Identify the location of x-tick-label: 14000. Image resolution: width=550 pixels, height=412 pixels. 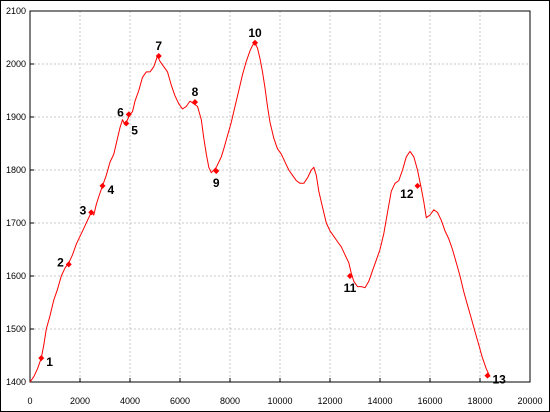
(379, 401).